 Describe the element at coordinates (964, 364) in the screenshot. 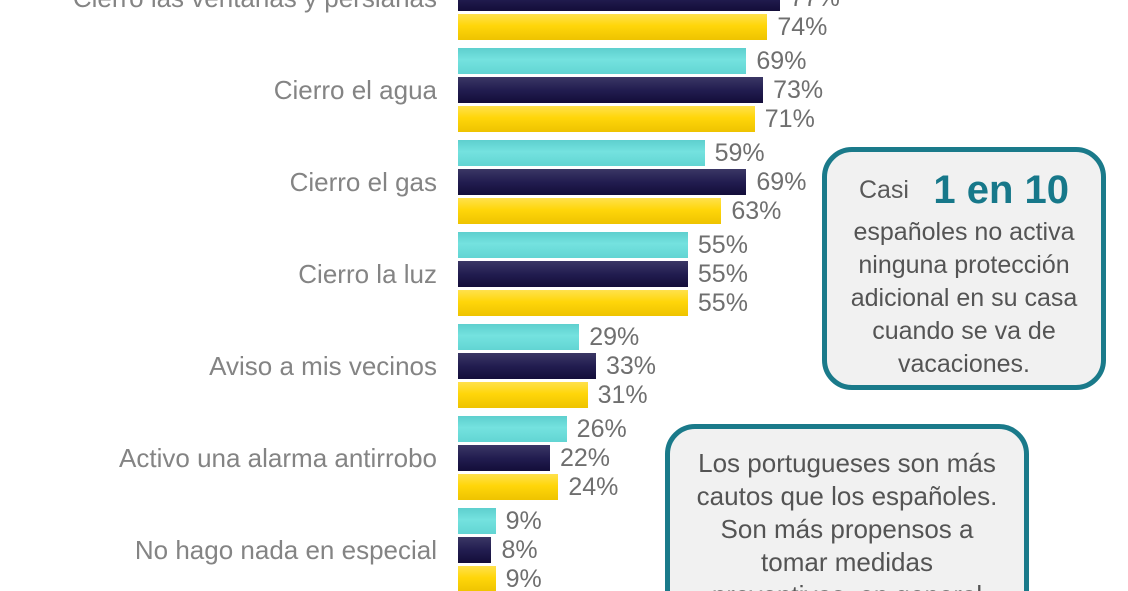

I see `callout-body-line: vacaciones.` at that location.